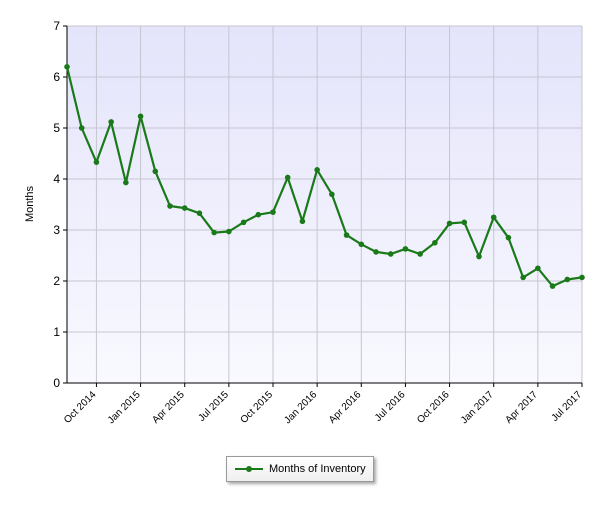 The image size is (600, 505). Describe the element at coordinates (60, 204) in the screenshot. I see `y-tick-labels: 0 1 2 3 4 5 6 7` at that location.